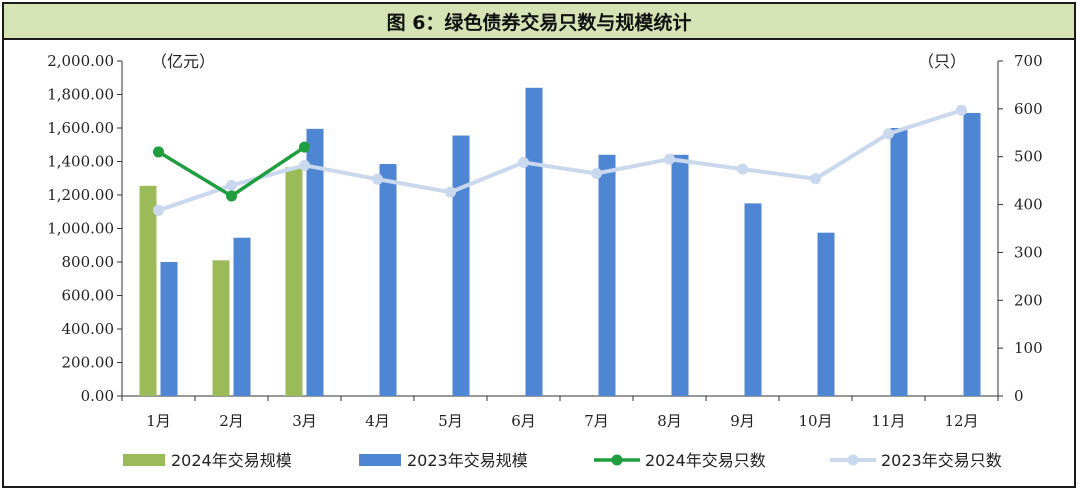 Image resolution: width=1080 pixels, height=492 pixels. I want to click on x-tick-label: 7月, so click(596, 421).